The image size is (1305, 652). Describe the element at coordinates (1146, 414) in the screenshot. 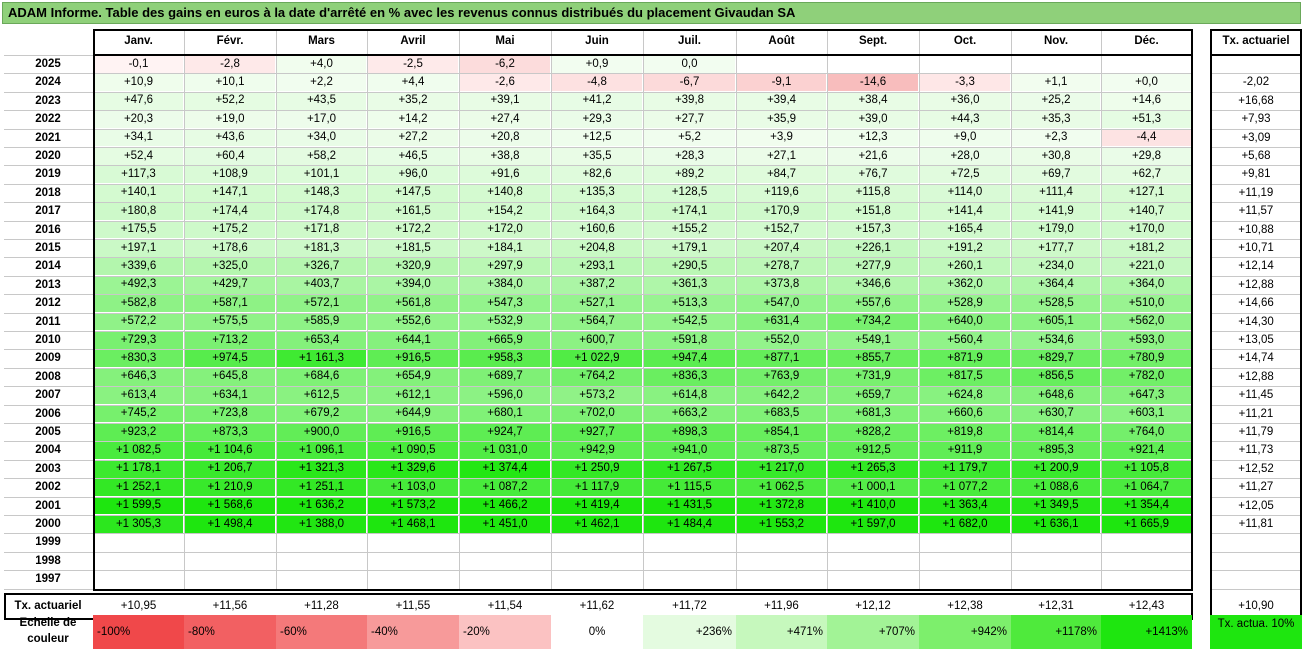

I see `gain-cell: +603,1` at that location.